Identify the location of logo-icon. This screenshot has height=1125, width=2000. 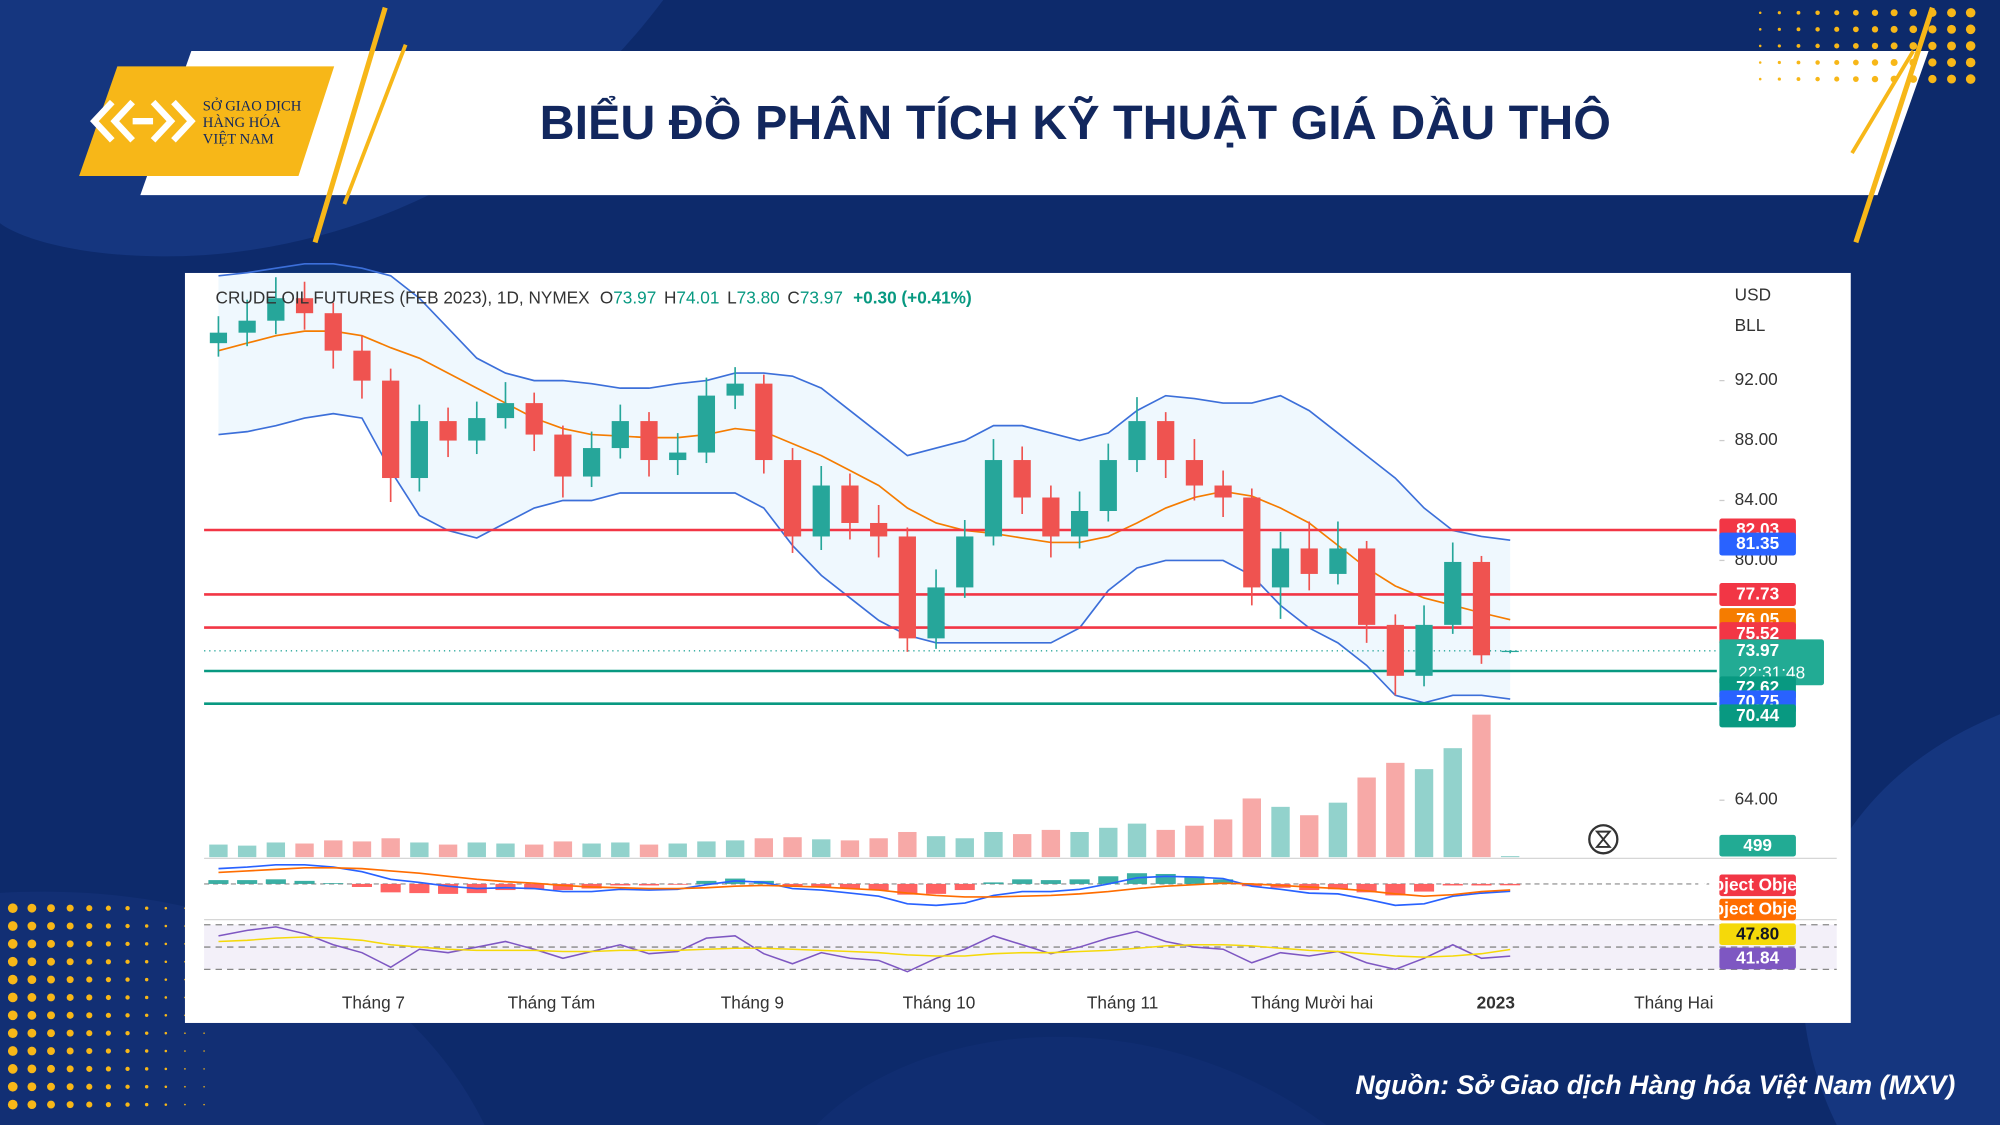
(143, 121).